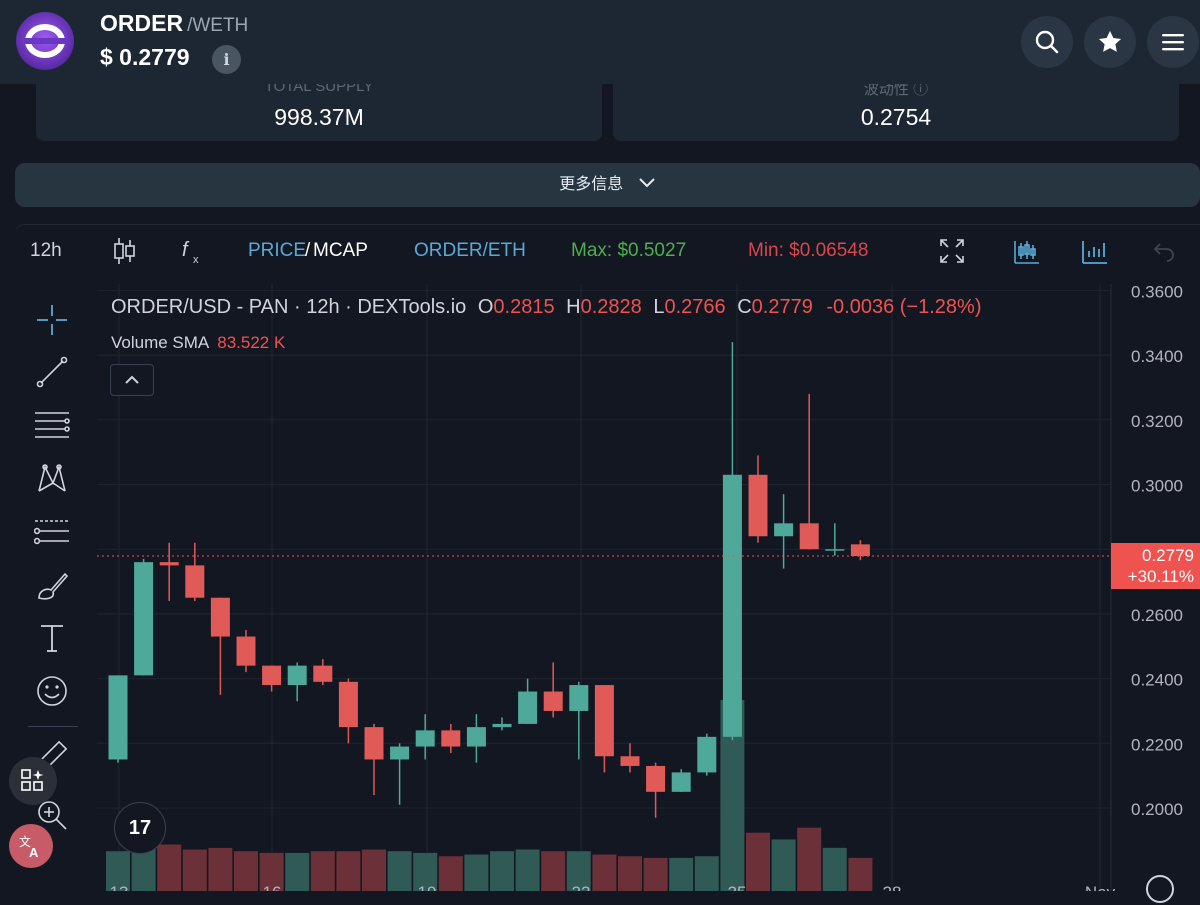  I want to click on chevron-down-icon, so click(647, 183).